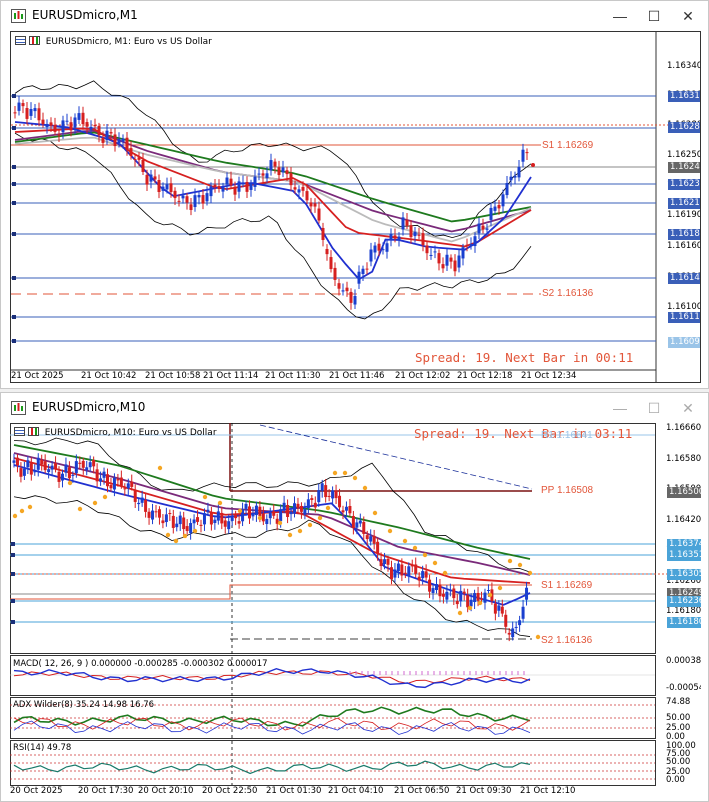 Image resolution: width=709 pixels, height=802 pixels. I want to click on rsi-axis-label: 50.00, so click(678, 762).